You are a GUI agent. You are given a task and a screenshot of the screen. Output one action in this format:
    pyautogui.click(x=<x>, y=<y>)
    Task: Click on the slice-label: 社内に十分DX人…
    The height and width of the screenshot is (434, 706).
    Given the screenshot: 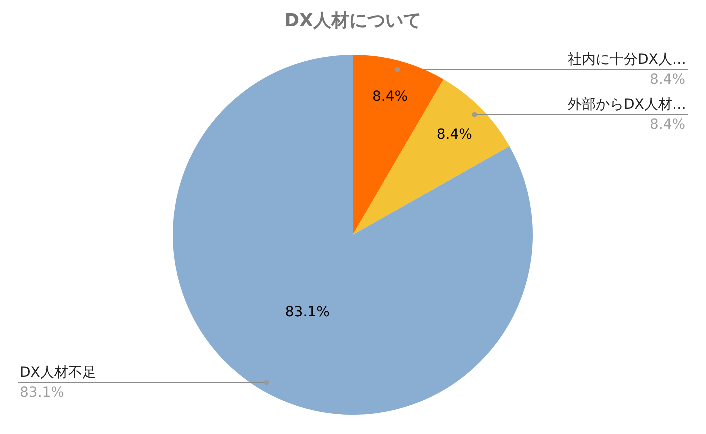 What is the action you would take?
    pyautogui.click(x=627, y=60)
    